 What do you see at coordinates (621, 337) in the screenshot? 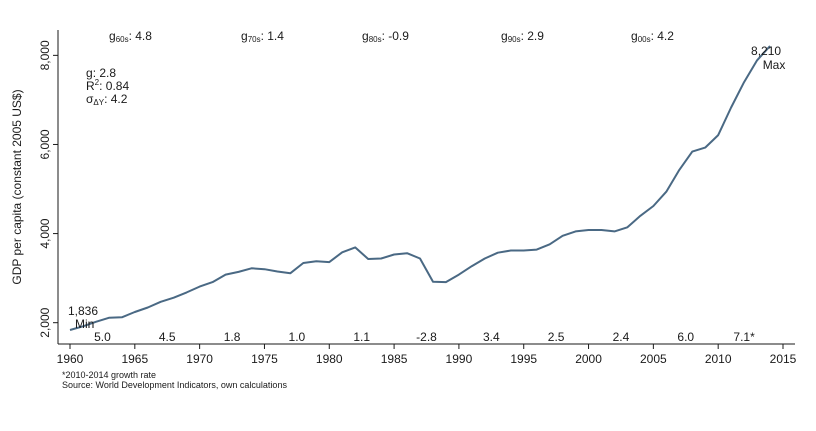
I see `period-growth-label: 2.4` at bounding box center [621, 337].